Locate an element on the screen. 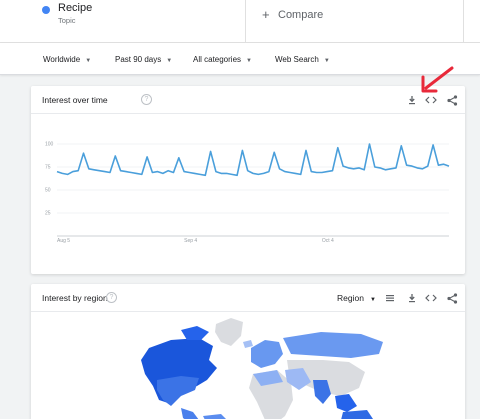 This screenshot has height=419, width=480. map-region-central-america is located at coordinates (190, 413).